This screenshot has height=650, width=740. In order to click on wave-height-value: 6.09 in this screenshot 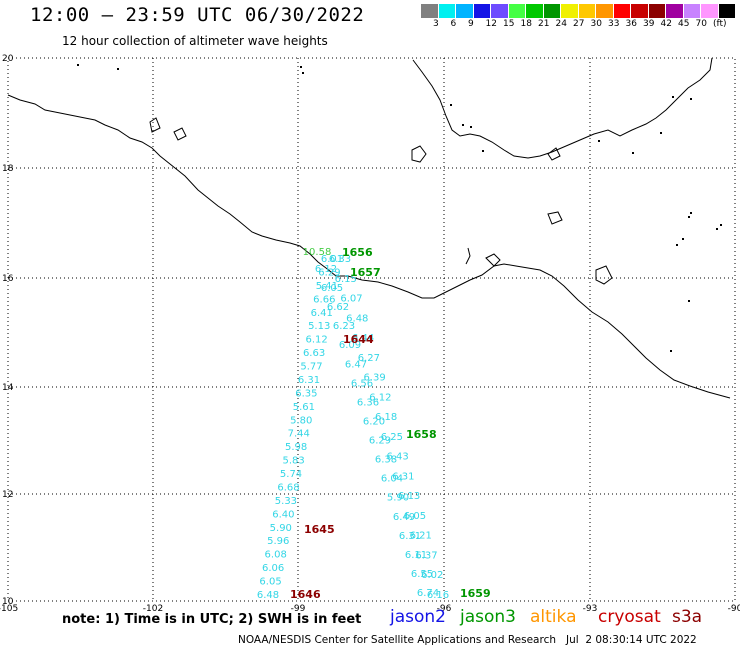, I will do `click(350, 345)`.